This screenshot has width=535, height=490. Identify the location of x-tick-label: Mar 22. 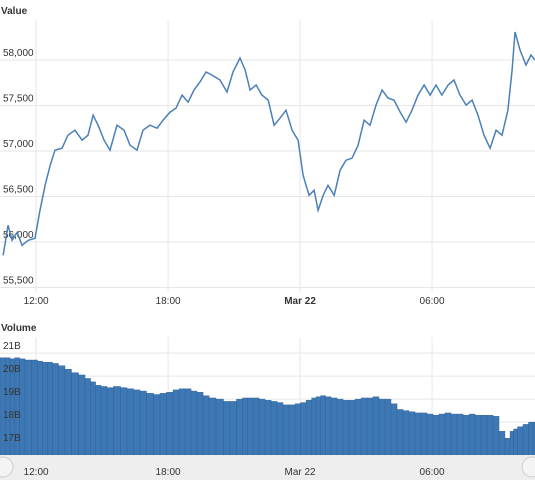
(300, 301).